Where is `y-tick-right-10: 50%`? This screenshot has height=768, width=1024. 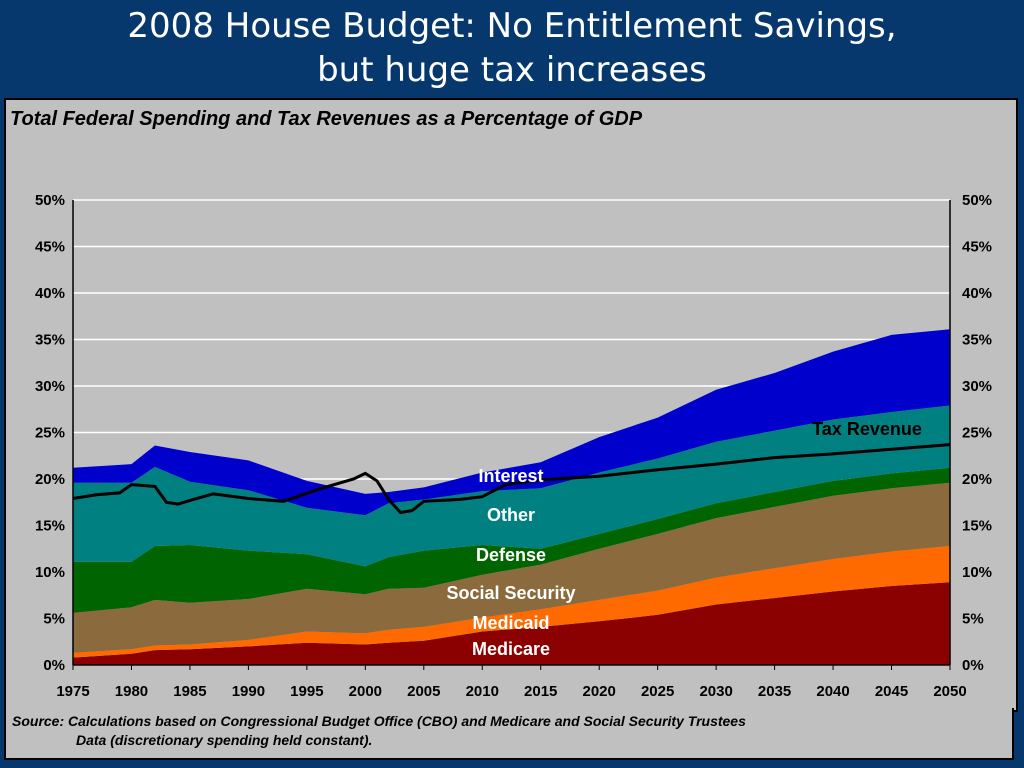 y-tick-right-10: 50% is located at coordinates (977, 200).